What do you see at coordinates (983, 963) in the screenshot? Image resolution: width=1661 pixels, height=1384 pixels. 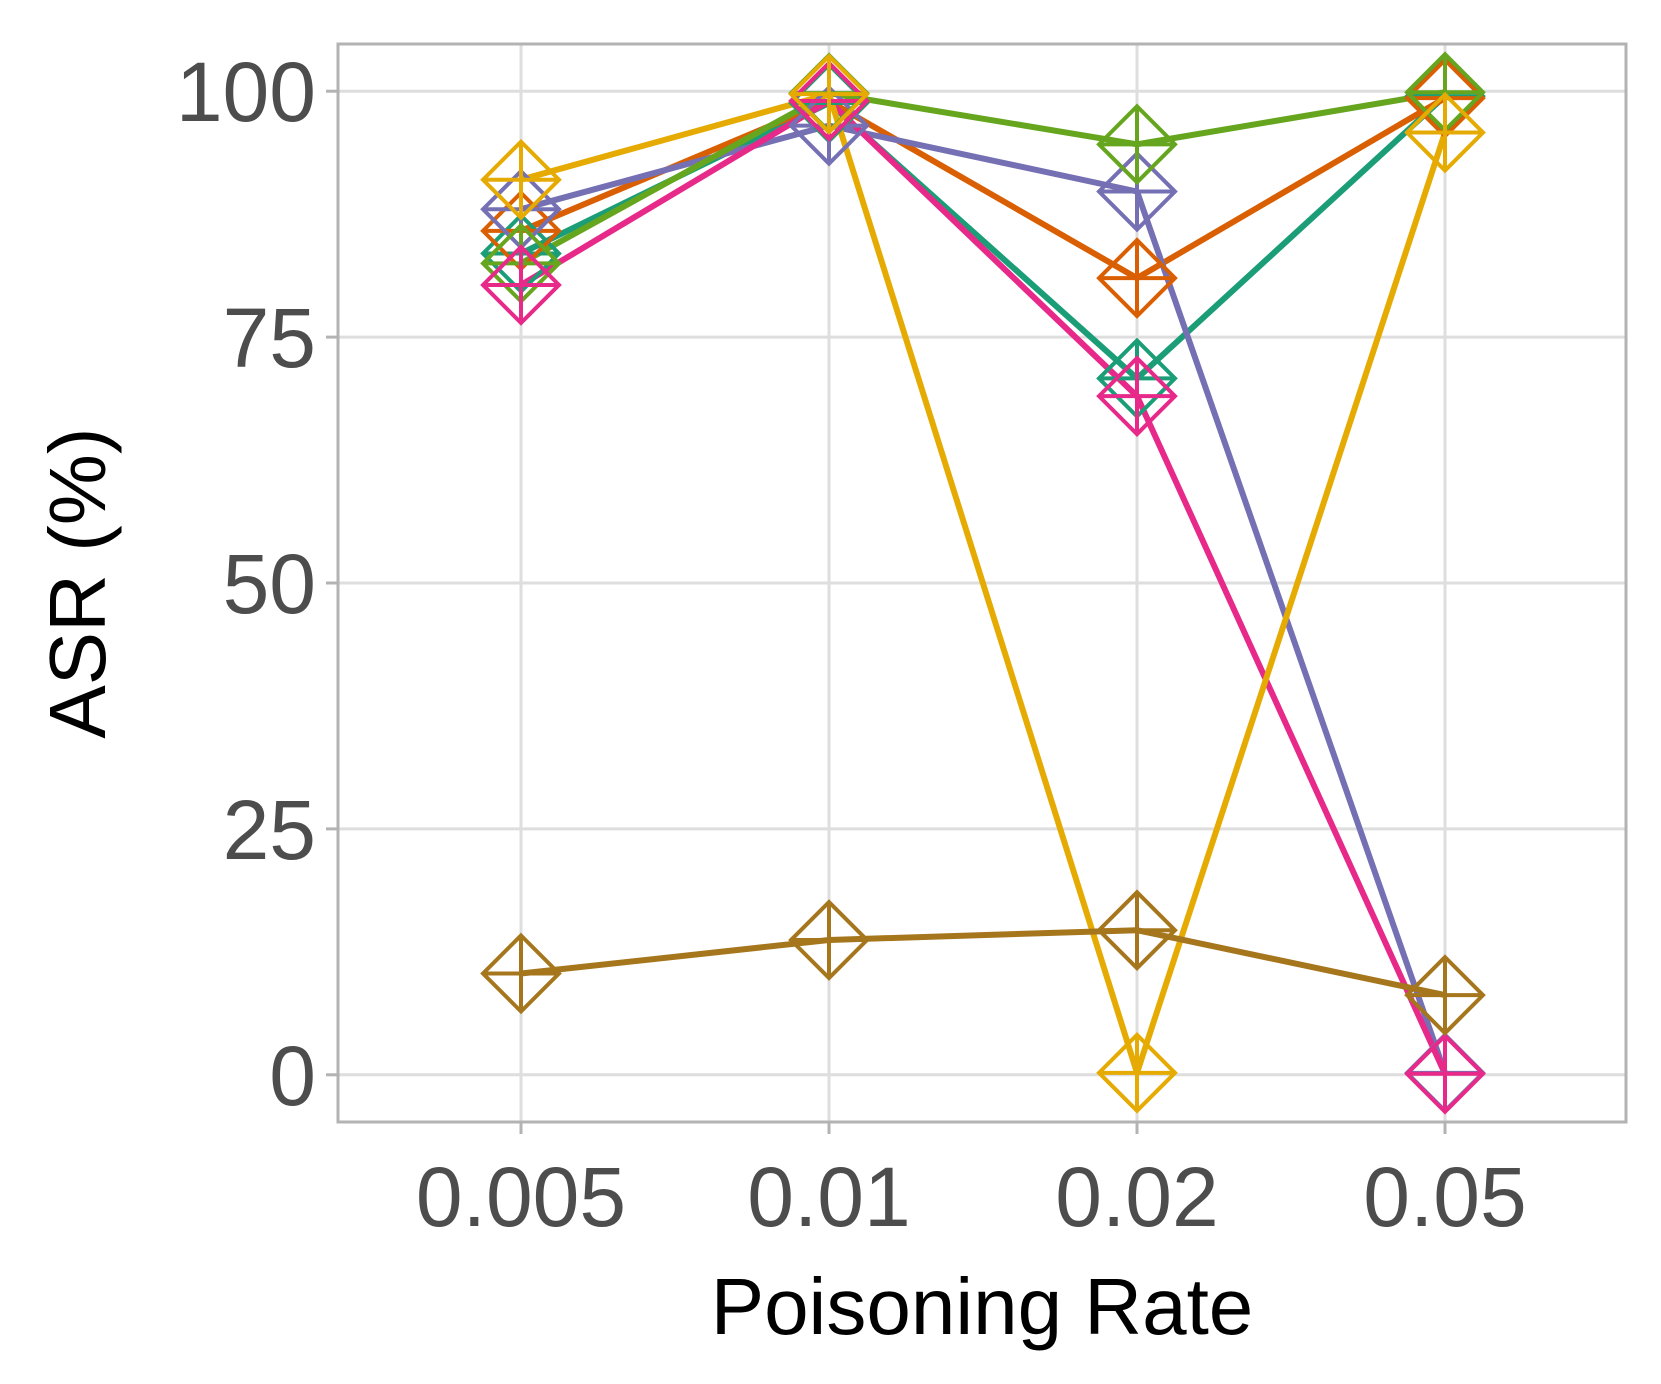 I see `series-brown-line` at bounding box center [983, 963].